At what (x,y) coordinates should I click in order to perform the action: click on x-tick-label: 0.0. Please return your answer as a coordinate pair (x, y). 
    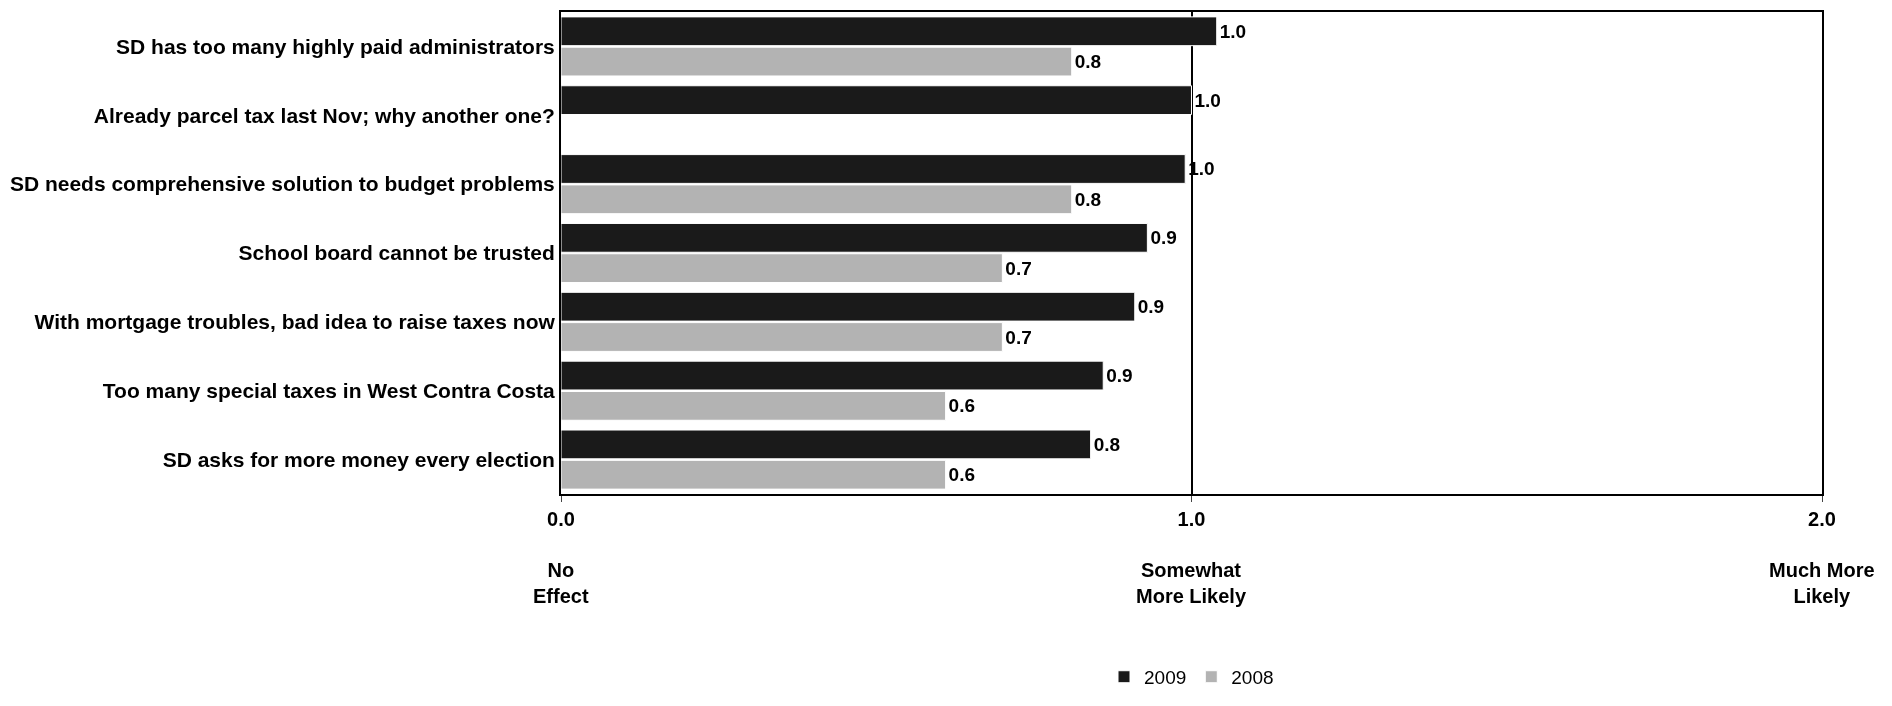
    Looking at the image, I should click on (561, 519).